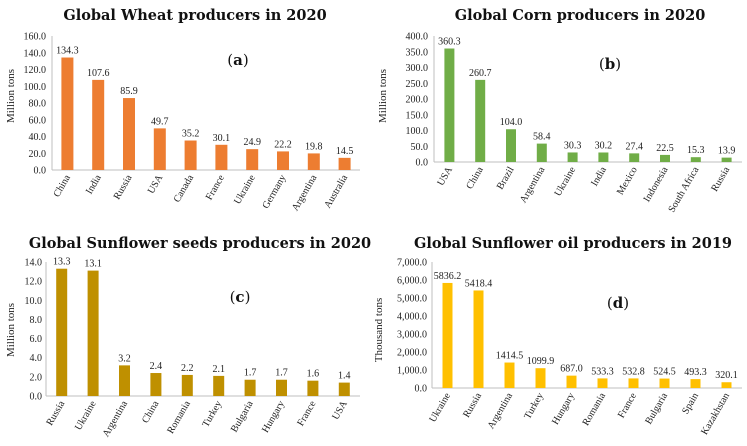  Describe the element at coordinates (345, 151) in the screenshot. I see `data-label: 14.5` at that location.